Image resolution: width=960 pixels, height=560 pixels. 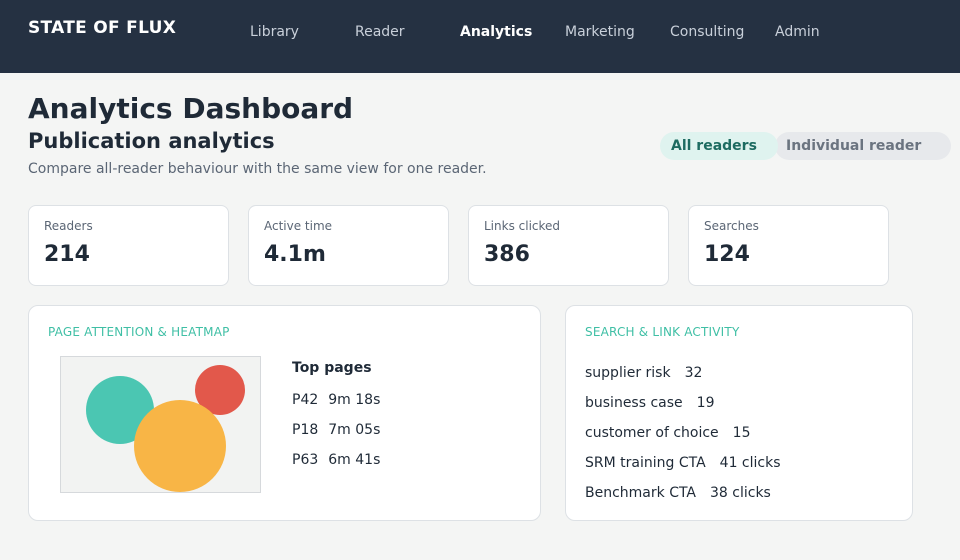 I want to click on page-title: Analytics Dashboard, so click(x=191, y=108).